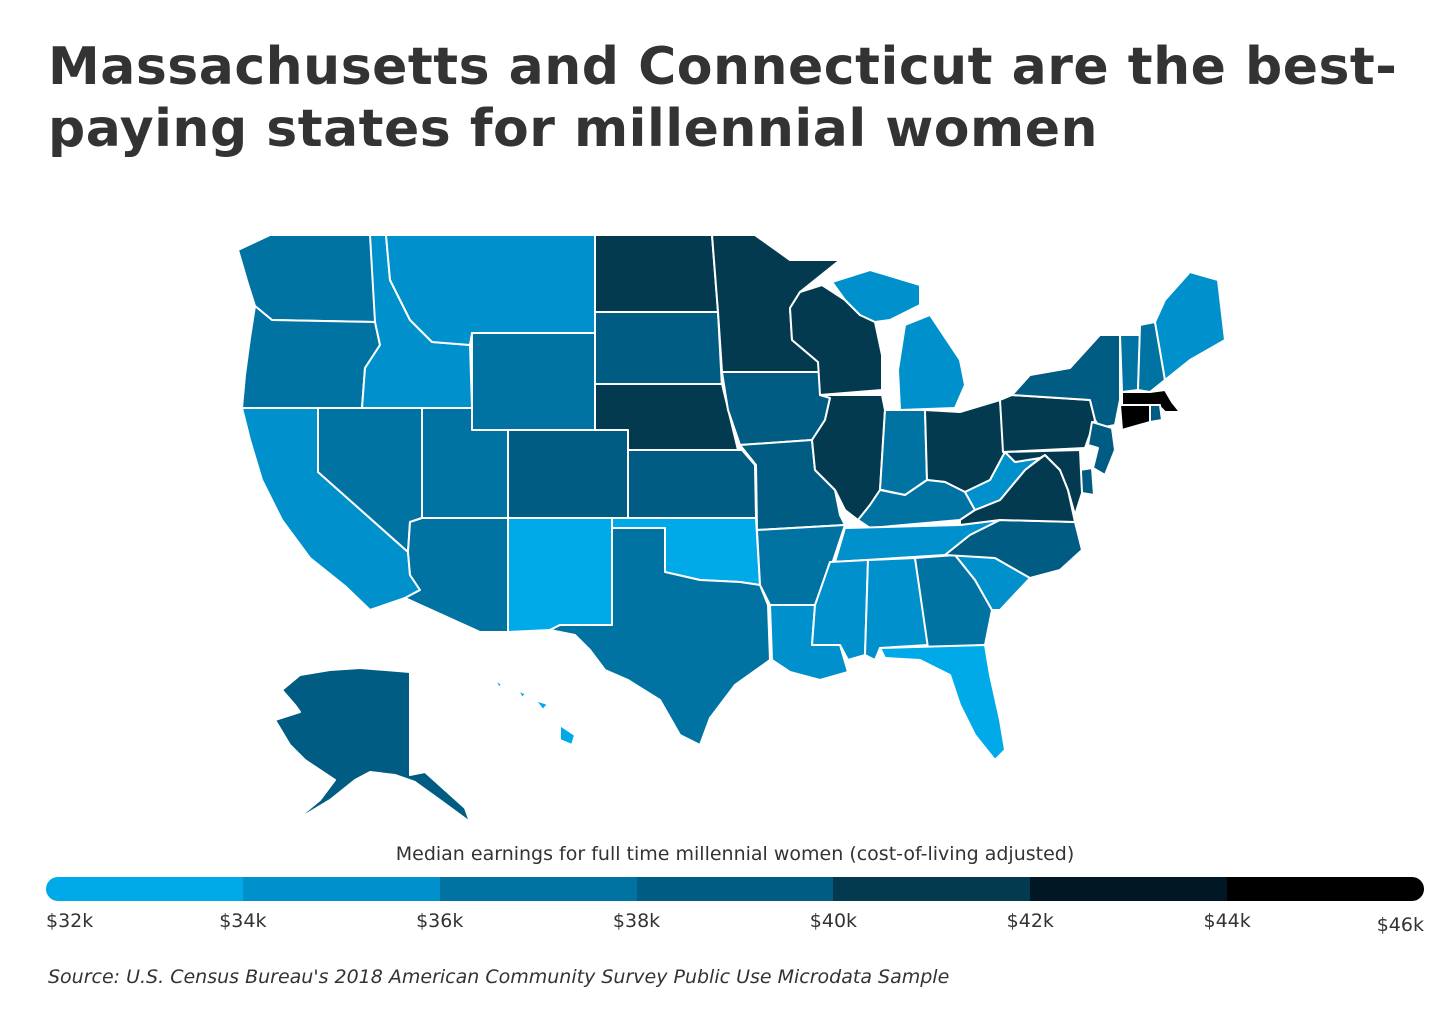 The width and height of the screenshot is (1450, 1012). Describe the element at coordinates (1013, 549) in the screenshot. I see `state-NC` at that location.